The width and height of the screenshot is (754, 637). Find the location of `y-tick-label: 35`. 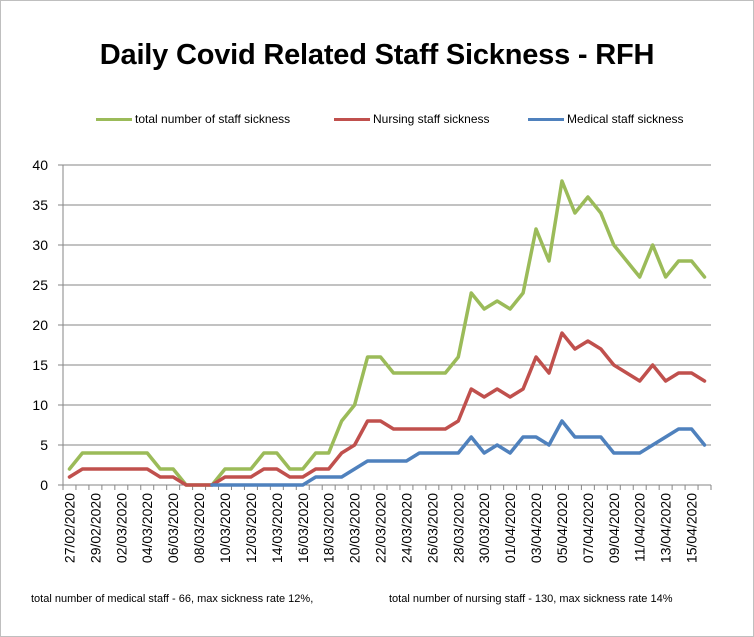

y-tick-label: 35 is located at coordinates (40, 205).